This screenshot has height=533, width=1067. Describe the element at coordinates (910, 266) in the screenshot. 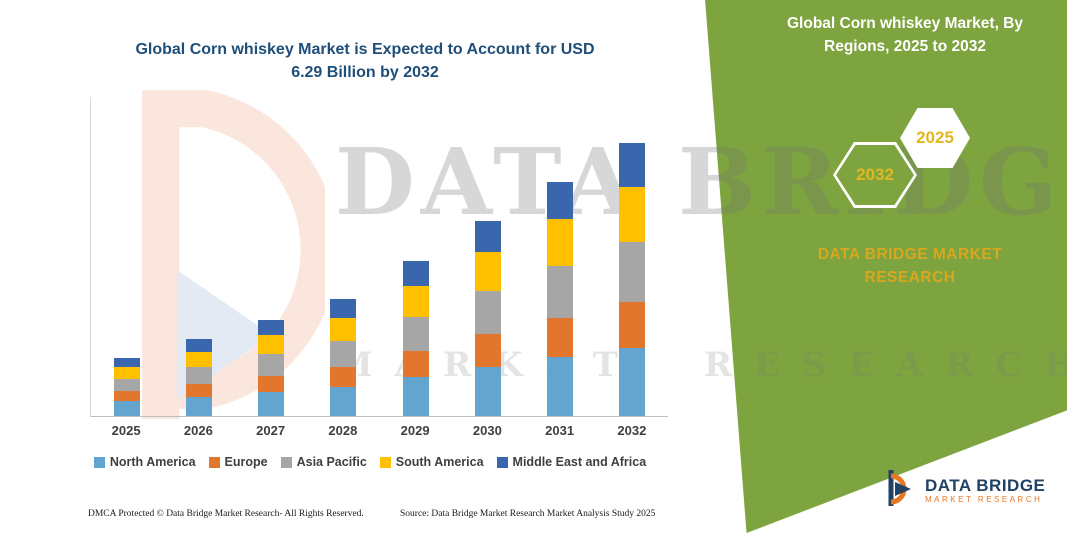

I see `brand-text: DATA BRIDGE MARKET RESEARCH` at that location.